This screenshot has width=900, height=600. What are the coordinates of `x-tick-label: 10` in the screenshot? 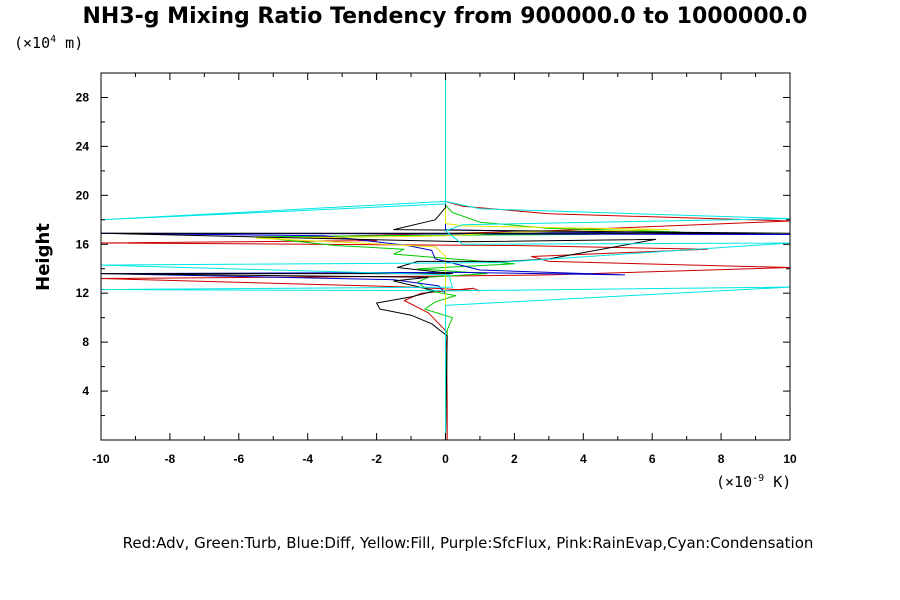 It's located at (790, 459).